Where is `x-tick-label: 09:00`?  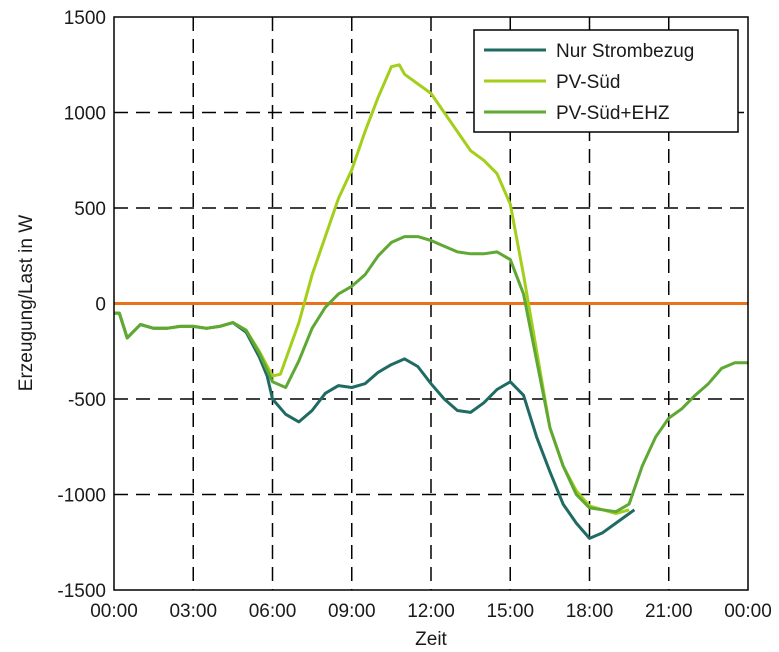 x-tick-label: 09:00 is located at coordinates (352, 611).